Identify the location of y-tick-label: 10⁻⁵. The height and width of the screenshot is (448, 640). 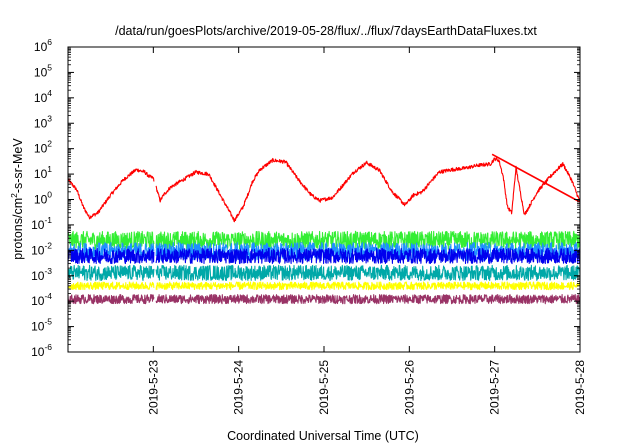
(41, 325).